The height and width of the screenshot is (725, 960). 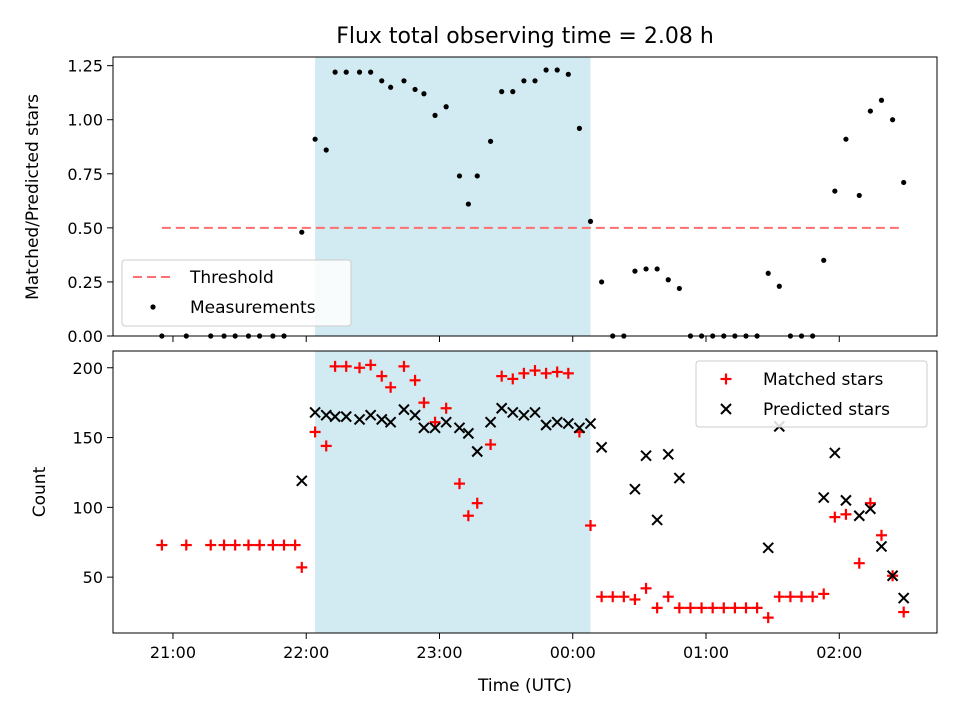 I want to click on predicted-marker, so click(x=726, y=409).